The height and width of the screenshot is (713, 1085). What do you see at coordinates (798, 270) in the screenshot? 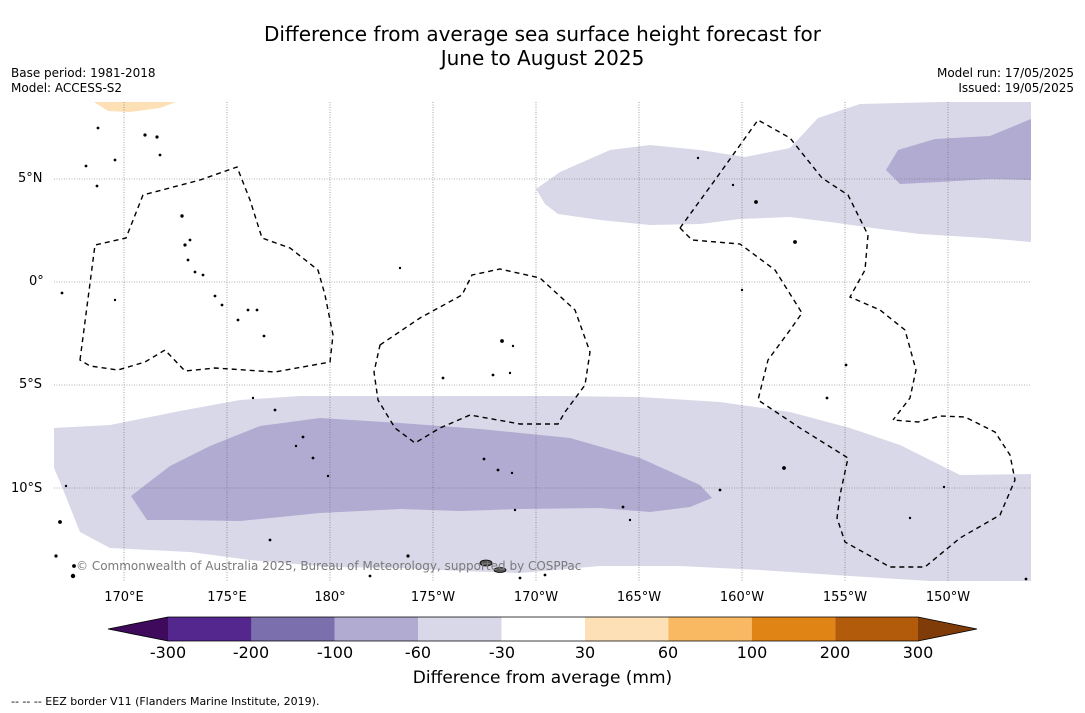
I see `eez-border-line-islands` at bounding box center [798, 270].